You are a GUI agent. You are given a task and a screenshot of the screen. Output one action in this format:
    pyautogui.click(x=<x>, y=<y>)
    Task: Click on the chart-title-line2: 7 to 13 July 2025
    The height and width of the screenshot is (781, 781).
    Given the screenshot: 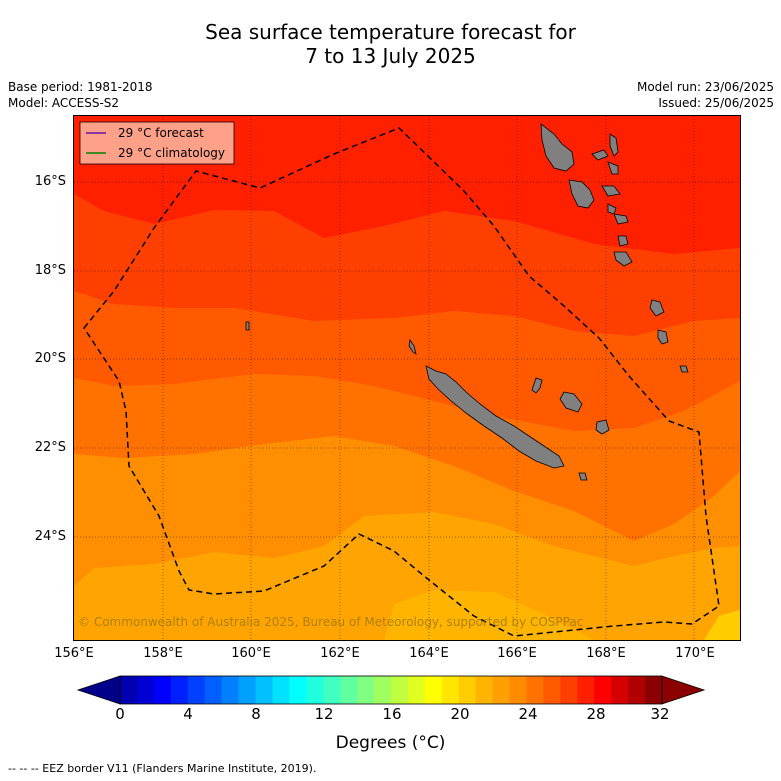 What is the action you would take?
    pyautogui.click(x=390, y=56)
    